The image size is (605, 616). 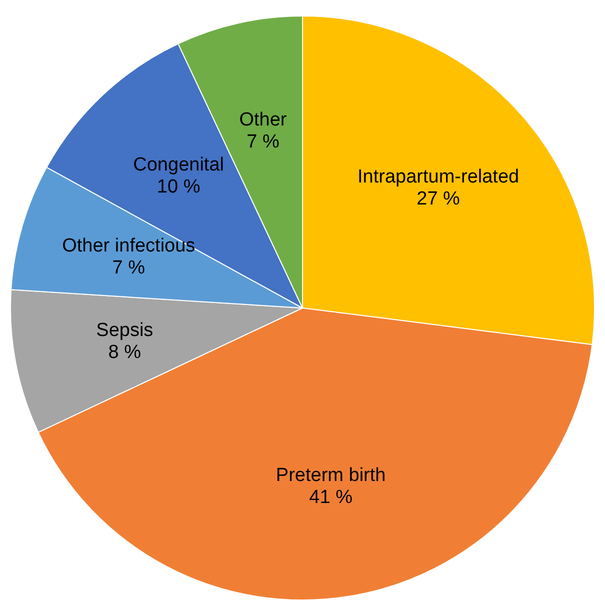 What do you see at coordinates (263, 120) in the screenshot?
I see `slice-label: Other` at bounding box center [263, 120].